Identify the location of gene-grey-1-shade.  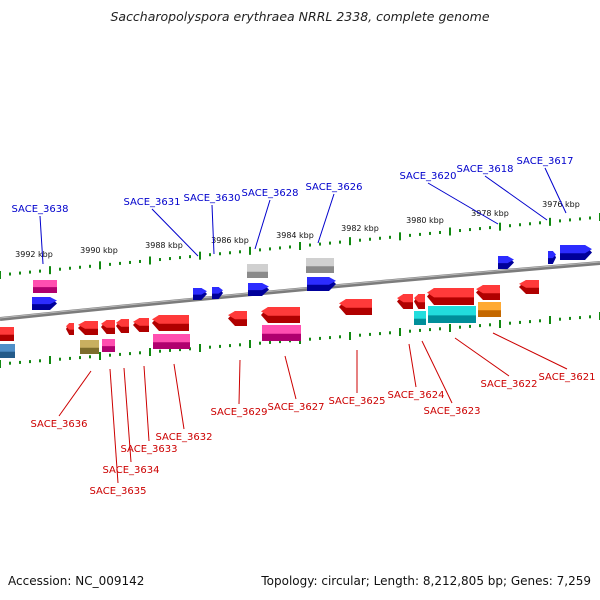
(257, 268).